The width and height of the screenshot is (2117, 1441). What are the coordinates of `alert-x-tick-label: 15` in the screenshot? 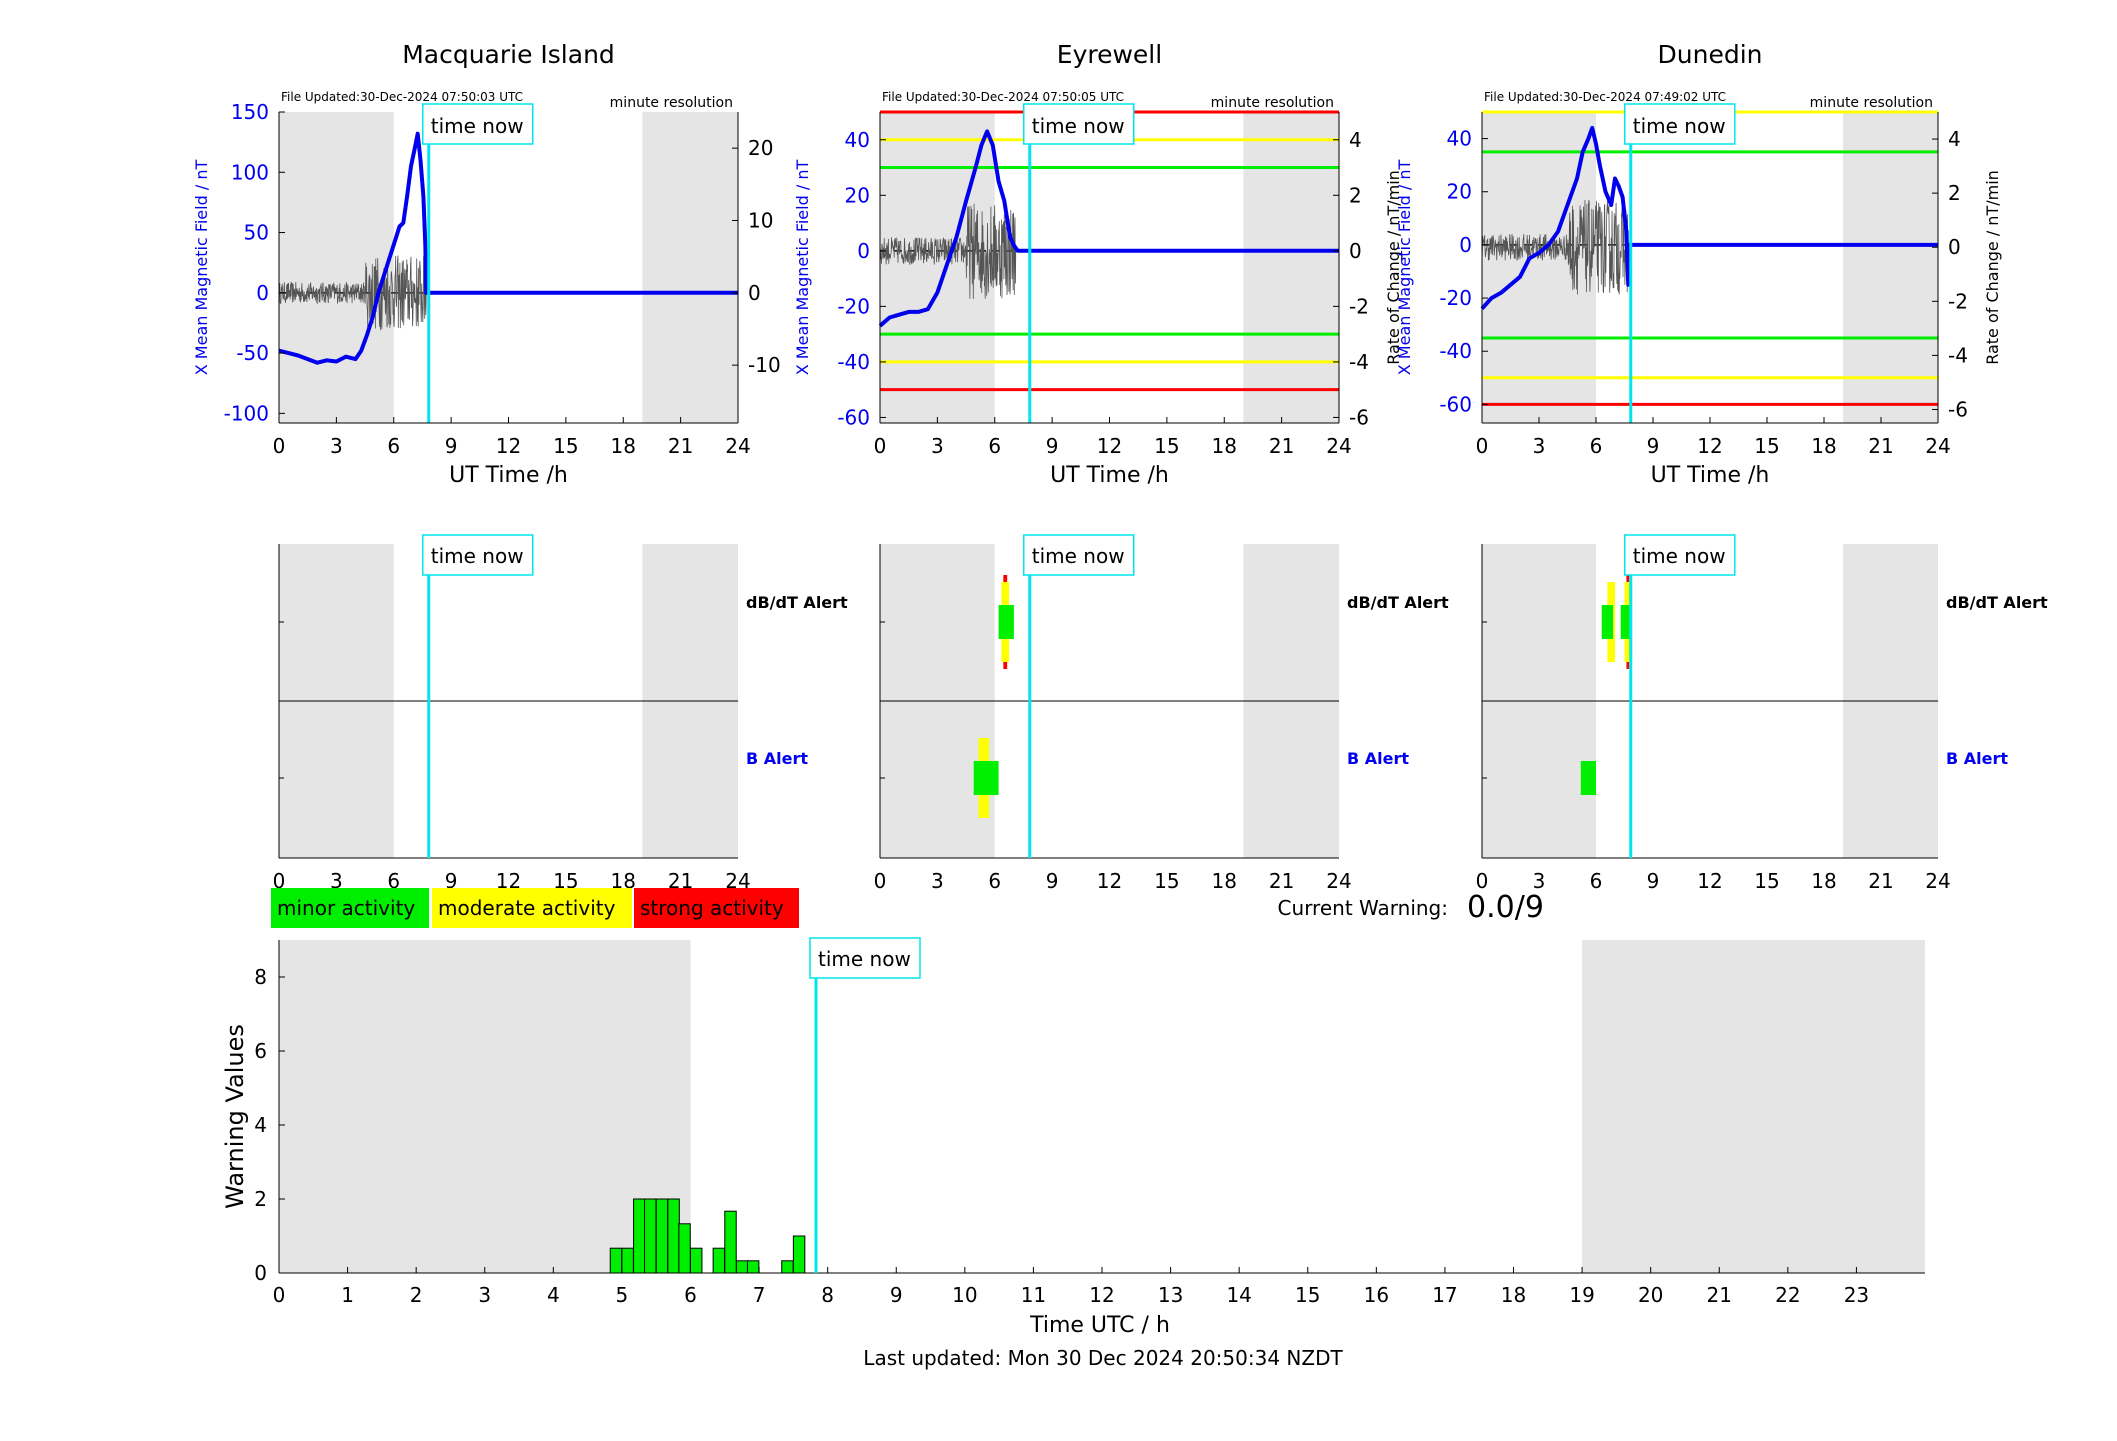 It's located at (1166, 881).